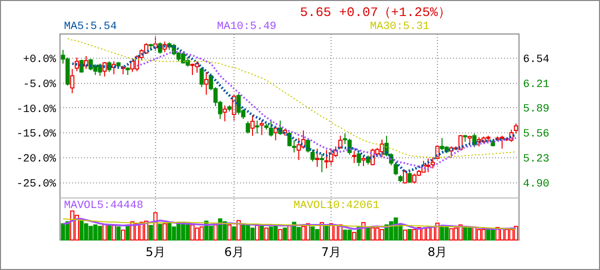 Image resolution: width=600 pixels, height=270 pixels. Describe the element at coordinates (536, 60) in the screenshot. I see `y-tick-label: 6.54` at that location.